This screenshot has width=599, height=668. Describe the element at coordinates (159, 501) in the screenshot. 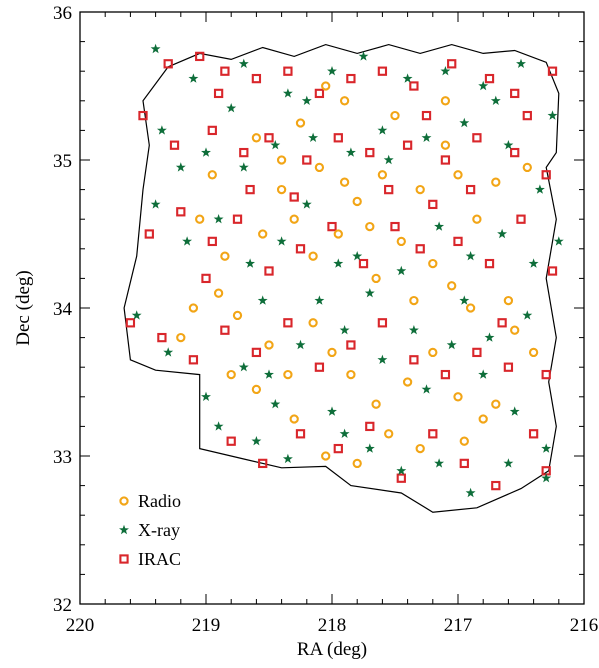

I see `legend-radio-label: Radio` at that location.